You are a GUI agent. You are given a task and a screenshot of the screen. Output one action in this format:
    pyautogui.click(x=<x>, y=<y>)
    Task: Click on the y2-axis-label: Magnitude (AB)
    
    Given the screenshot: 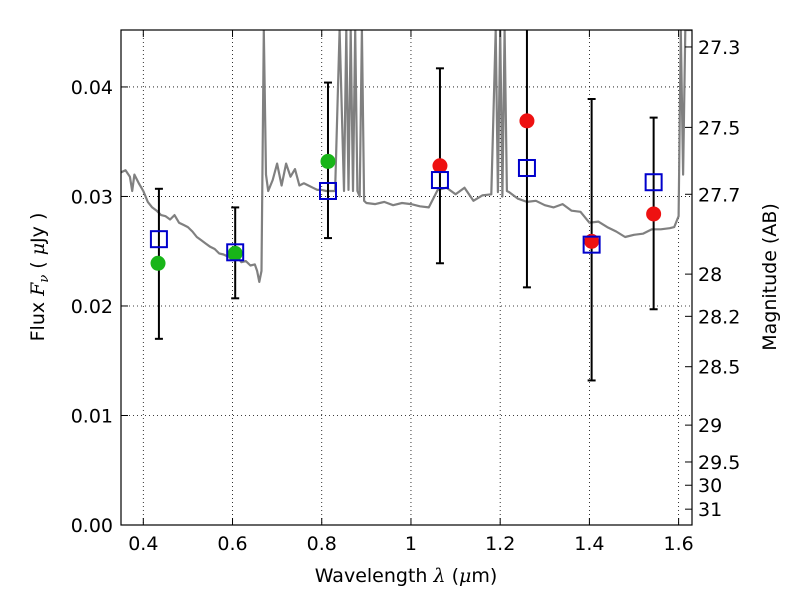 What is the action you would take?
    pyautogui.click(x=770, y=277)
    